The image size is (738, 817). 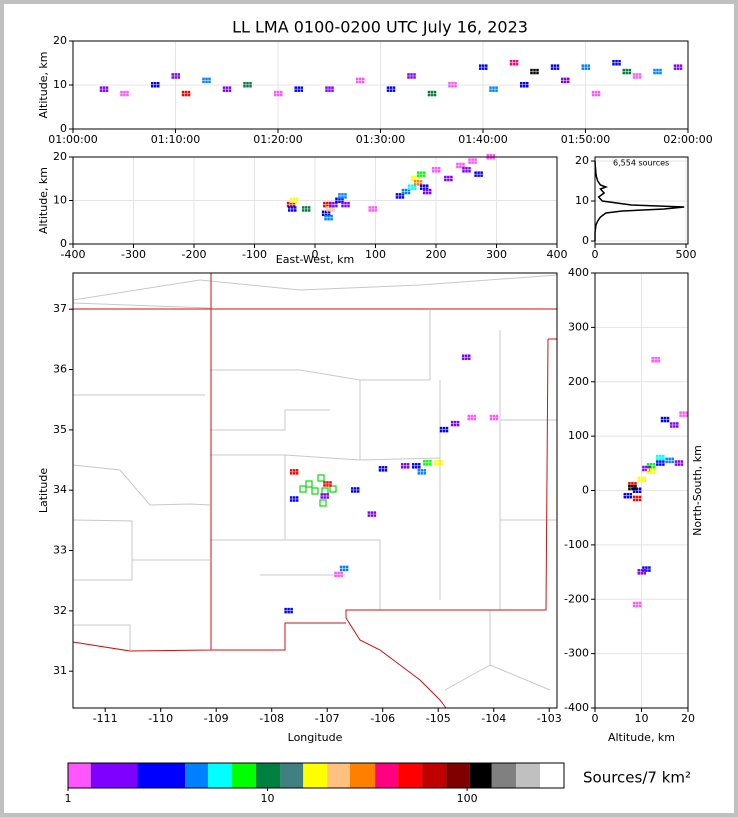 What do you see at coordinates (133, 254) in the screenshot?
I see `x-tick-label: -300` at bounding box center [133, 254].